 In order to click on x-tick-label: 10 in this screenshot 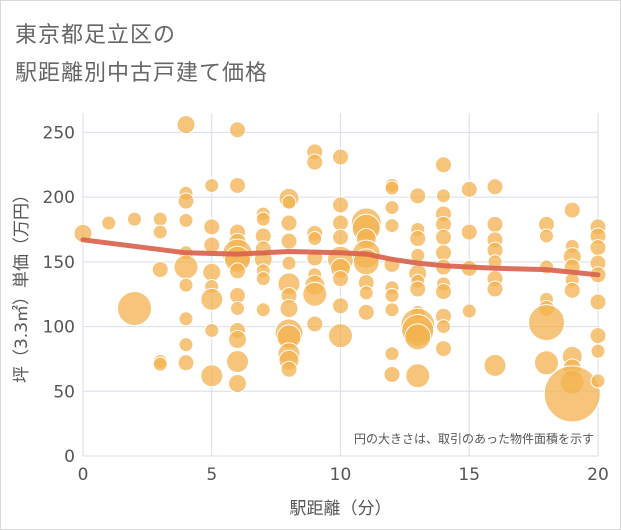, I will do `click(341, 475)`.